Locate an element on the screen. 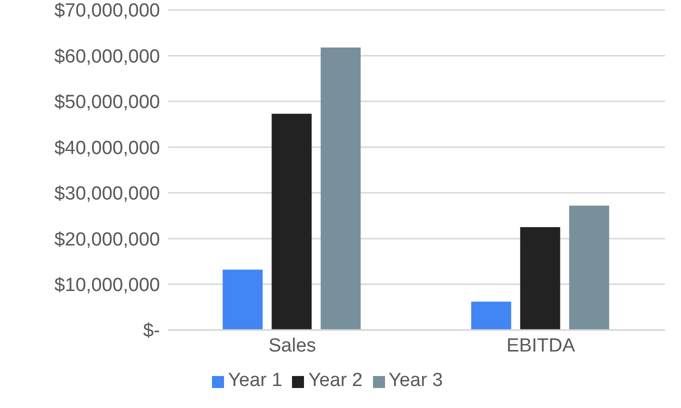 Image resolution: width=681 pixels, height=408 pixels. y-tick-label: $20,000,000 is located at coordinates (107, 239).